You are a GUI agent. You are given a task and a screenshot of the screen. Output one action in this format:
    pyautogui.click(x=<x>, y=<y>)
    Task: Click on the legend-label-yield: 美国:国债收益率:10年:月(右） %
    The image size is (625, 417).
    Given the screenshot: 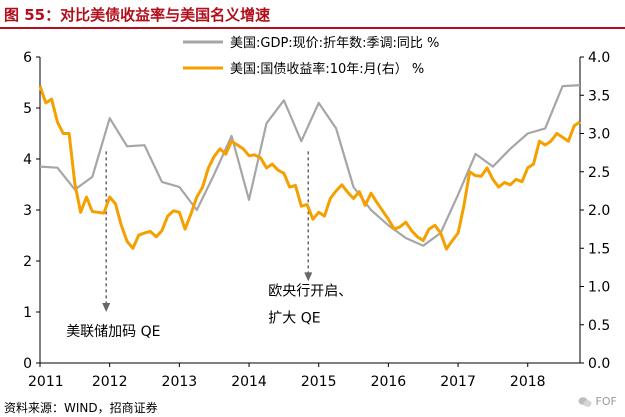 What is the action you would take?
    pyautogui.click(x=327, y=69)
    